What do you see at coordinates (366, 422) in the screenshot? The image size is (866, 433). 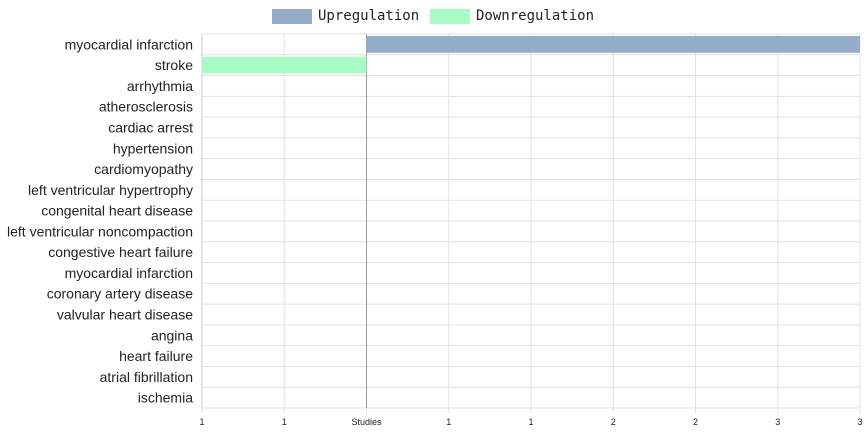 I see `x-tick-label: Studies` at bounding box center [366, 422].